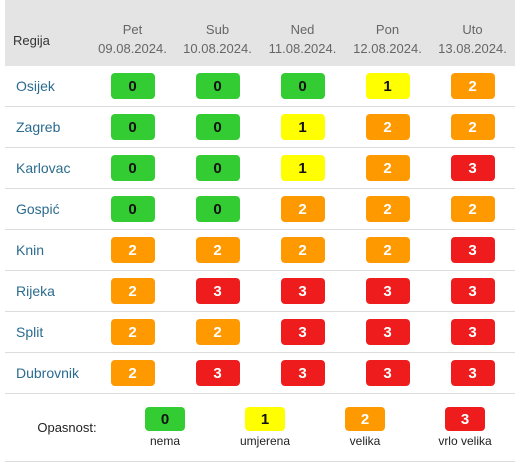 The width and height of the screenshot is (519, 470). I want to click on table-row: Zagreb 0 0 1 2 2, so click(260, 127).